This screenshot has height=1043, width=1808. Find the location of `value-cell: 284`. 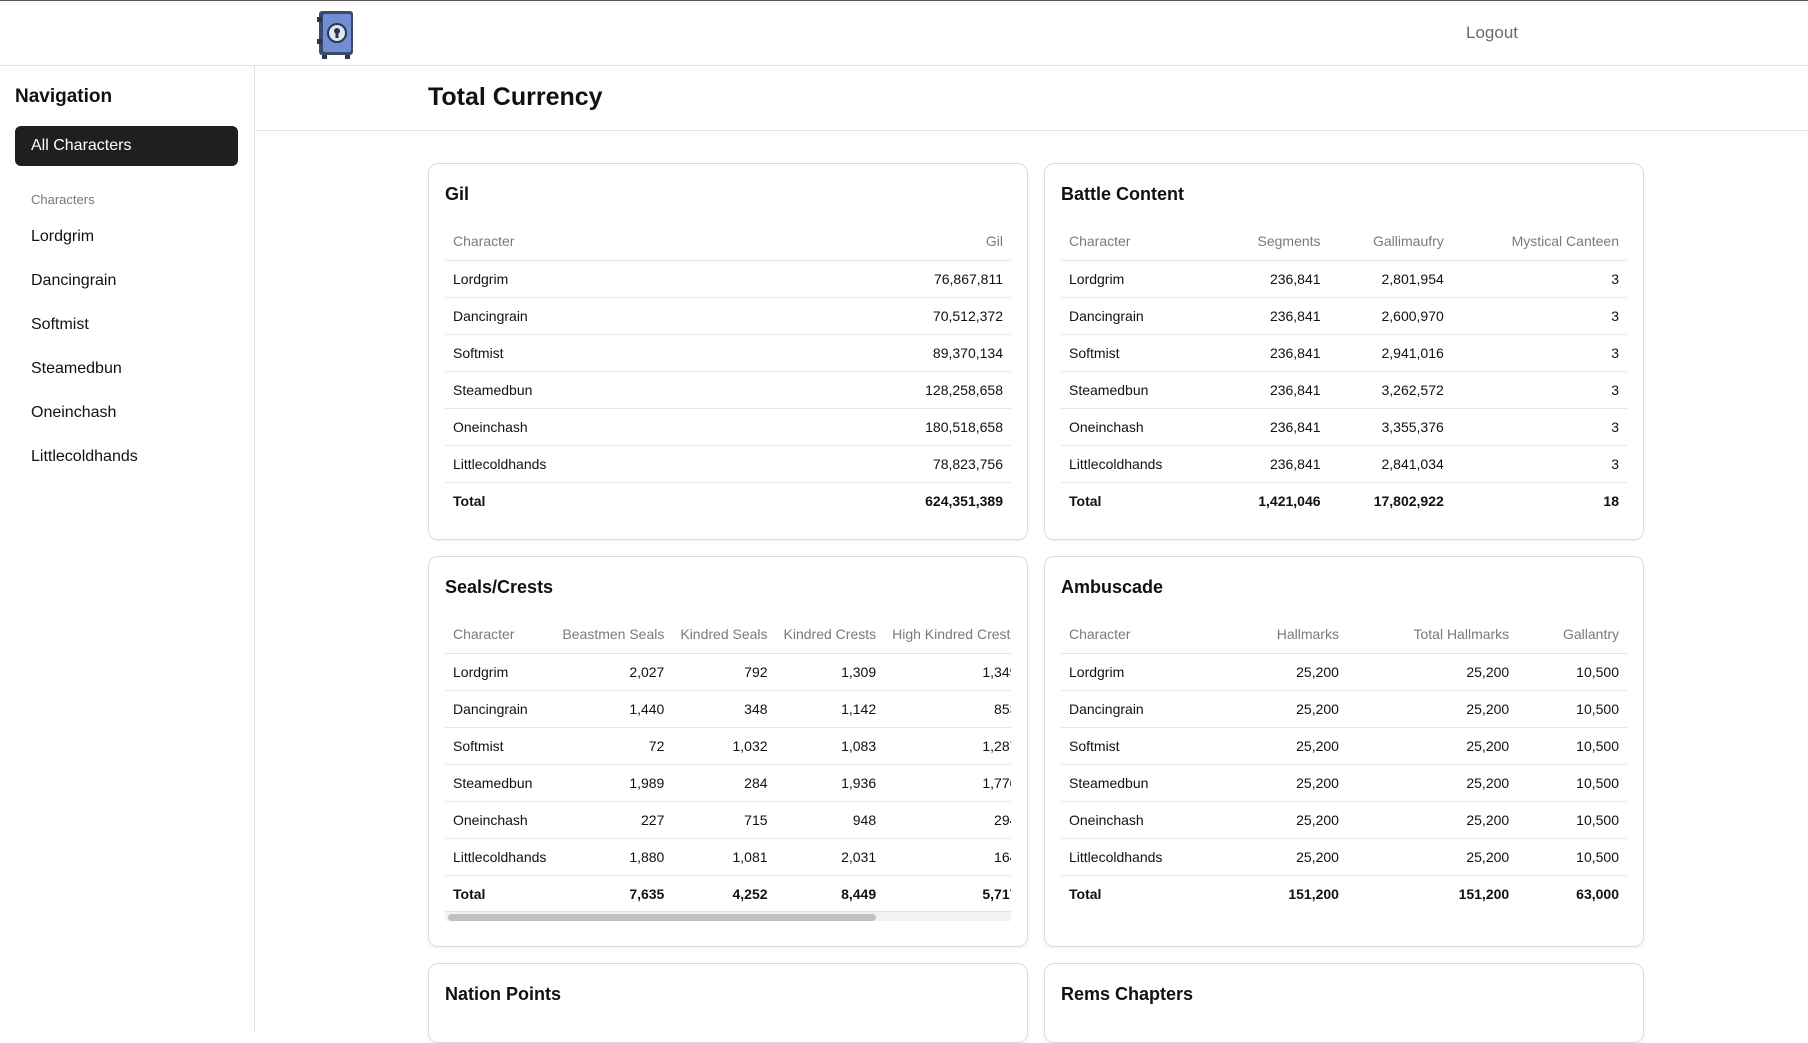

value-cell: 284 is located at coordinates (724, 783).